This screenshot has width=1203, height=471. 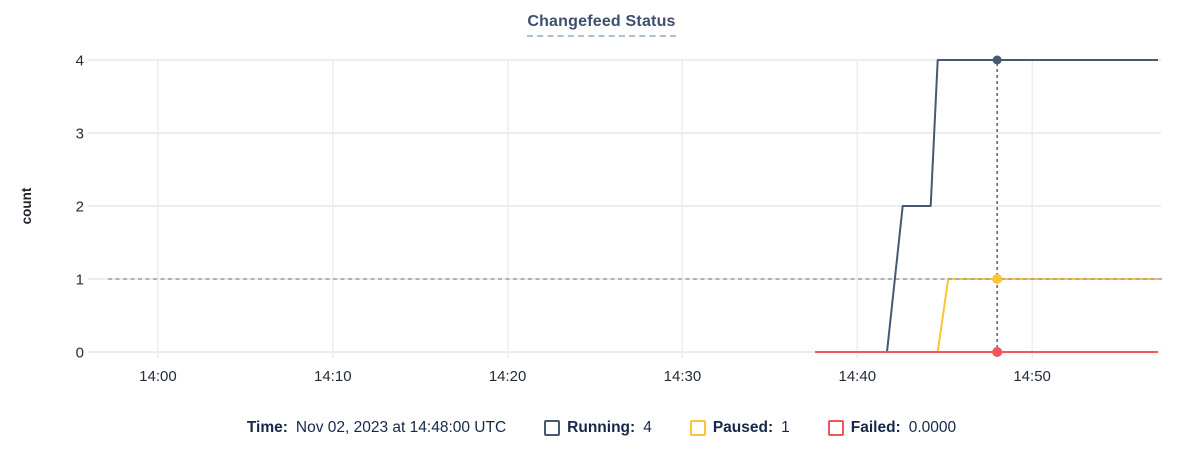 I want to click on legend-item-paused: Paused: 1, so click(x=739, y=428).